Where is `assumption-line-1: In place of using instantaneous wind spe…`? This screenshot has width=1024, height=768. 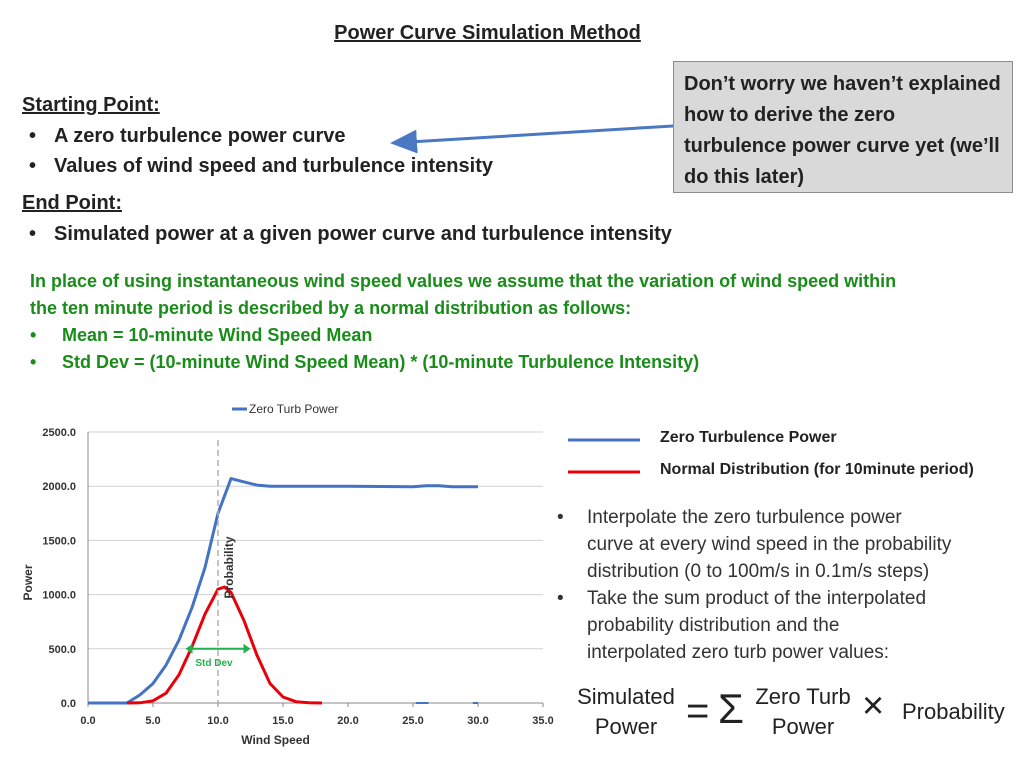
assumption-line-1: In place of using instantaneous wind spe… is located at coordinates (463, 281).